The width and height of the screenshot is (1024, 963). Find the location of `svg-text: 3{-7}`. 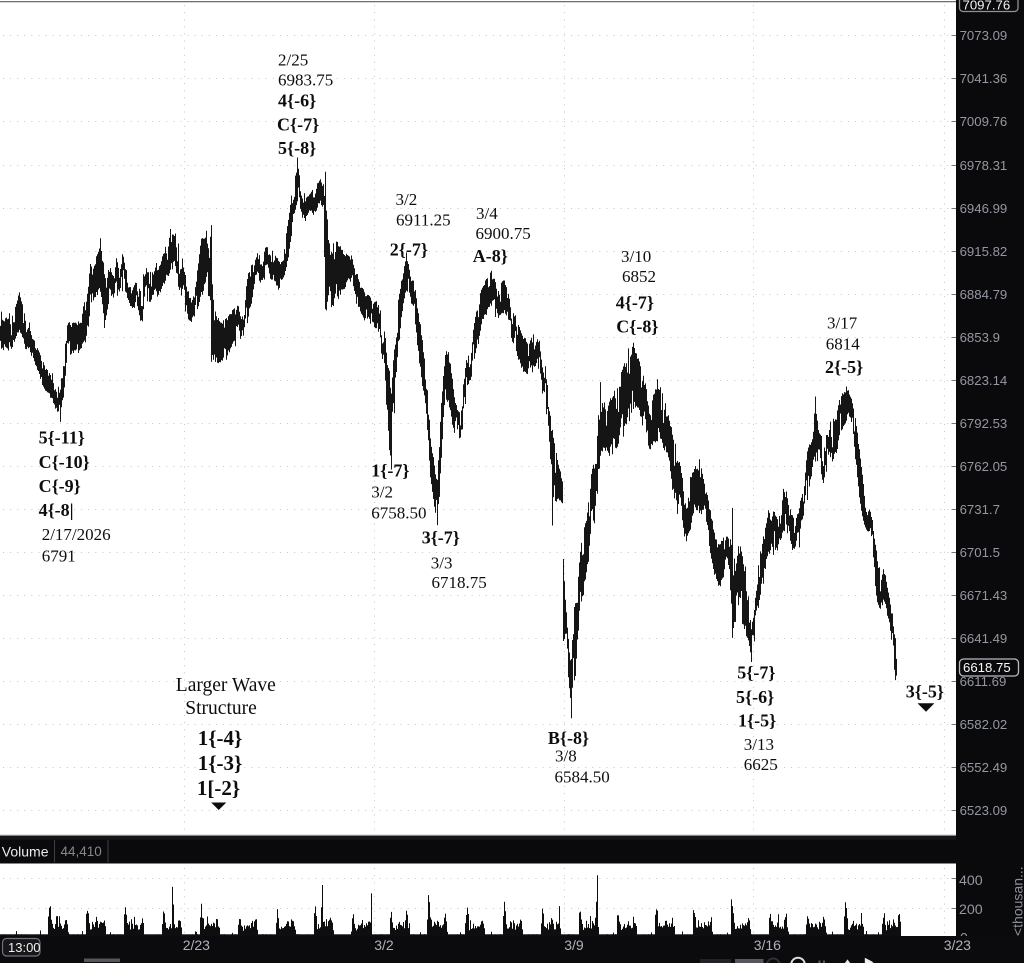

svg-text: 3{-7} is located at coordinates (441, 537).